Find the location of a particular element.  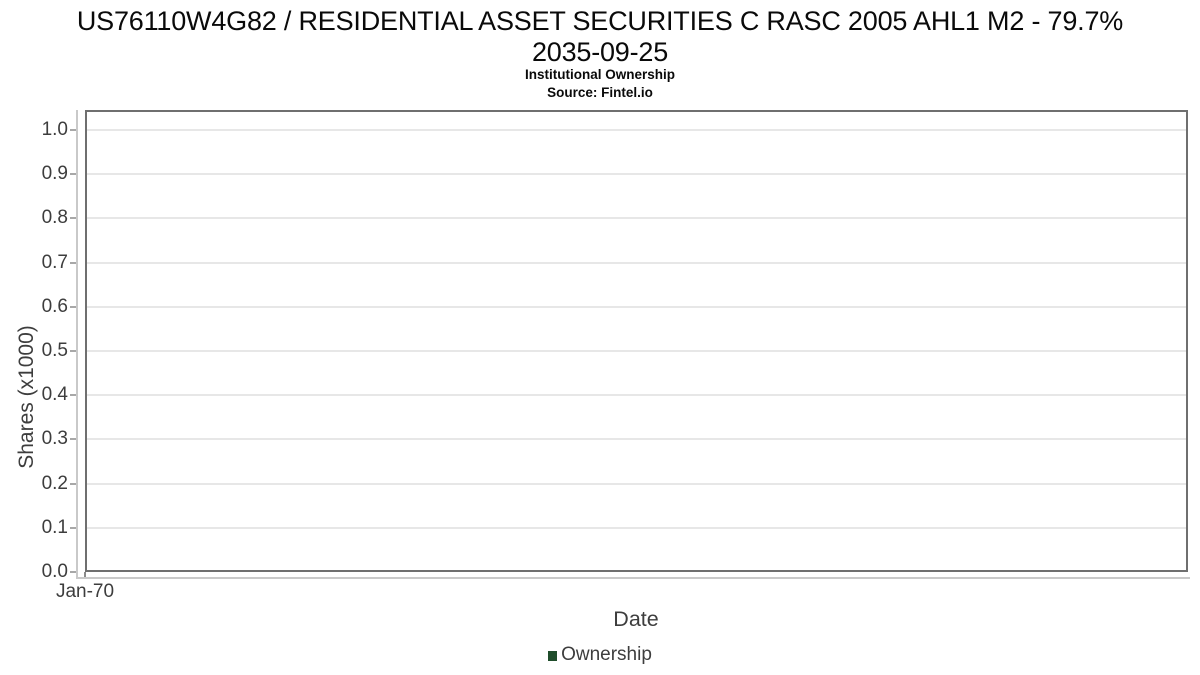

legend-label: Ownership is located at coordinates (606, 654).